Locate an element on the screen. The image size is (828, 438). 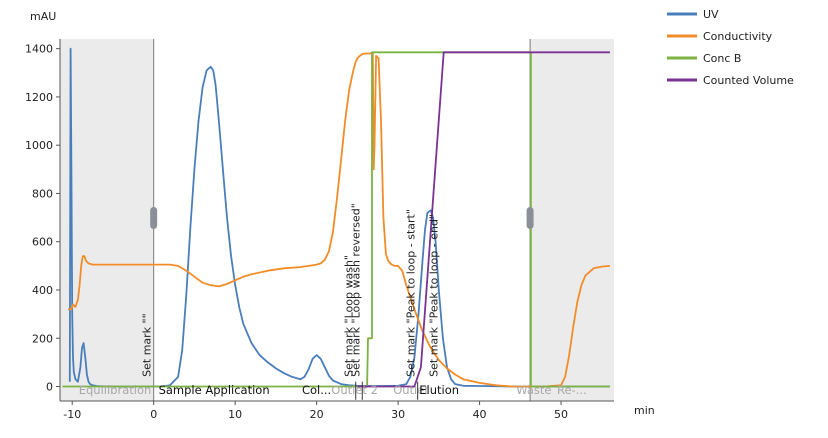
y-tick-label: 1200 is located at coordinates (39, 97).